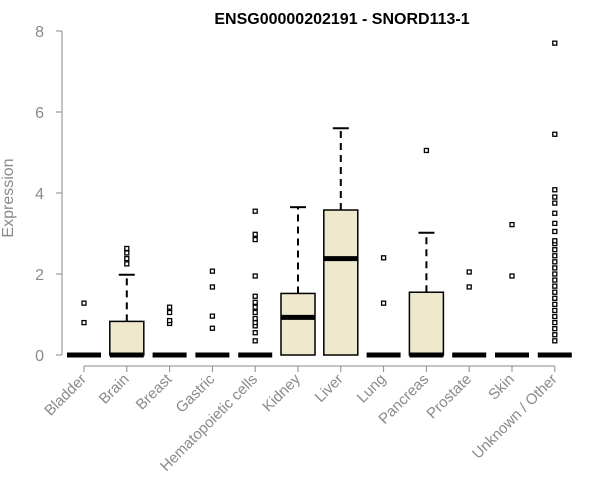  Describe the element at coordinates (372, 389) in the screenshot. I see `x-tick-label: Lung` at that location.